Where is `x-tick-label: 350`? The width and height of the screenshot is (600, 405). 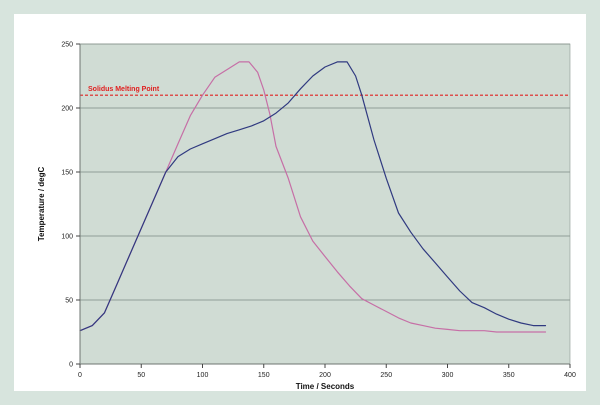
x-tick-label: 350 is located at coordinates (509, 375).